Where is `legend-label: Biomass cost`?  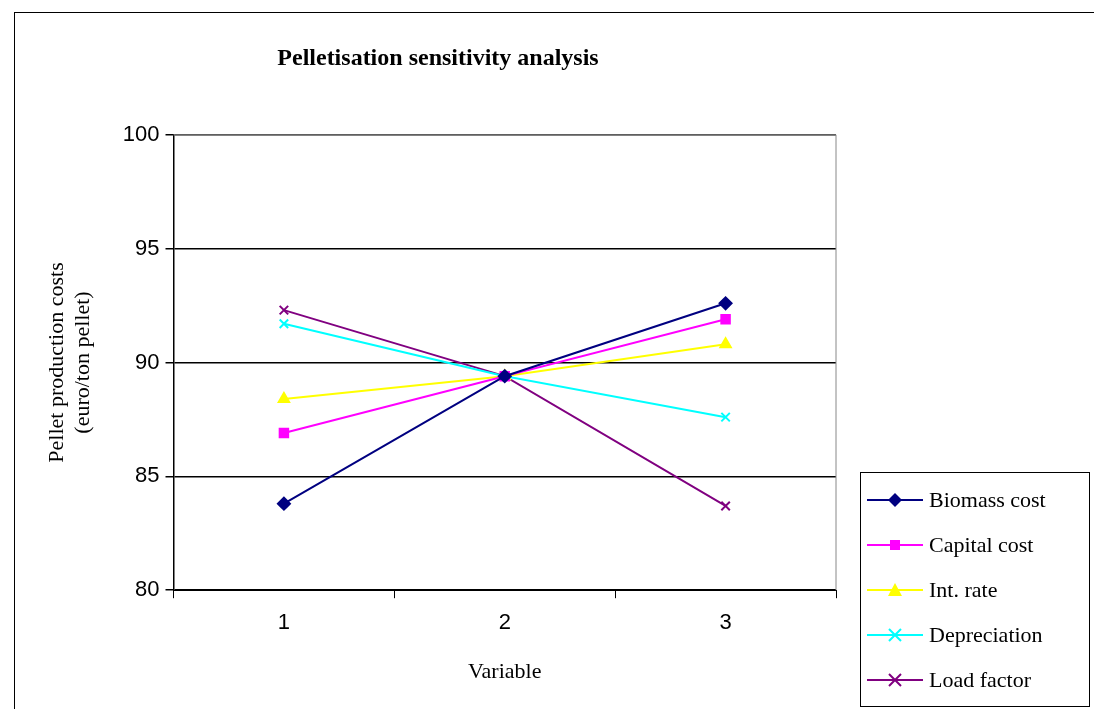 legend-label: Biomass cost is located at coordinates (987, 499).